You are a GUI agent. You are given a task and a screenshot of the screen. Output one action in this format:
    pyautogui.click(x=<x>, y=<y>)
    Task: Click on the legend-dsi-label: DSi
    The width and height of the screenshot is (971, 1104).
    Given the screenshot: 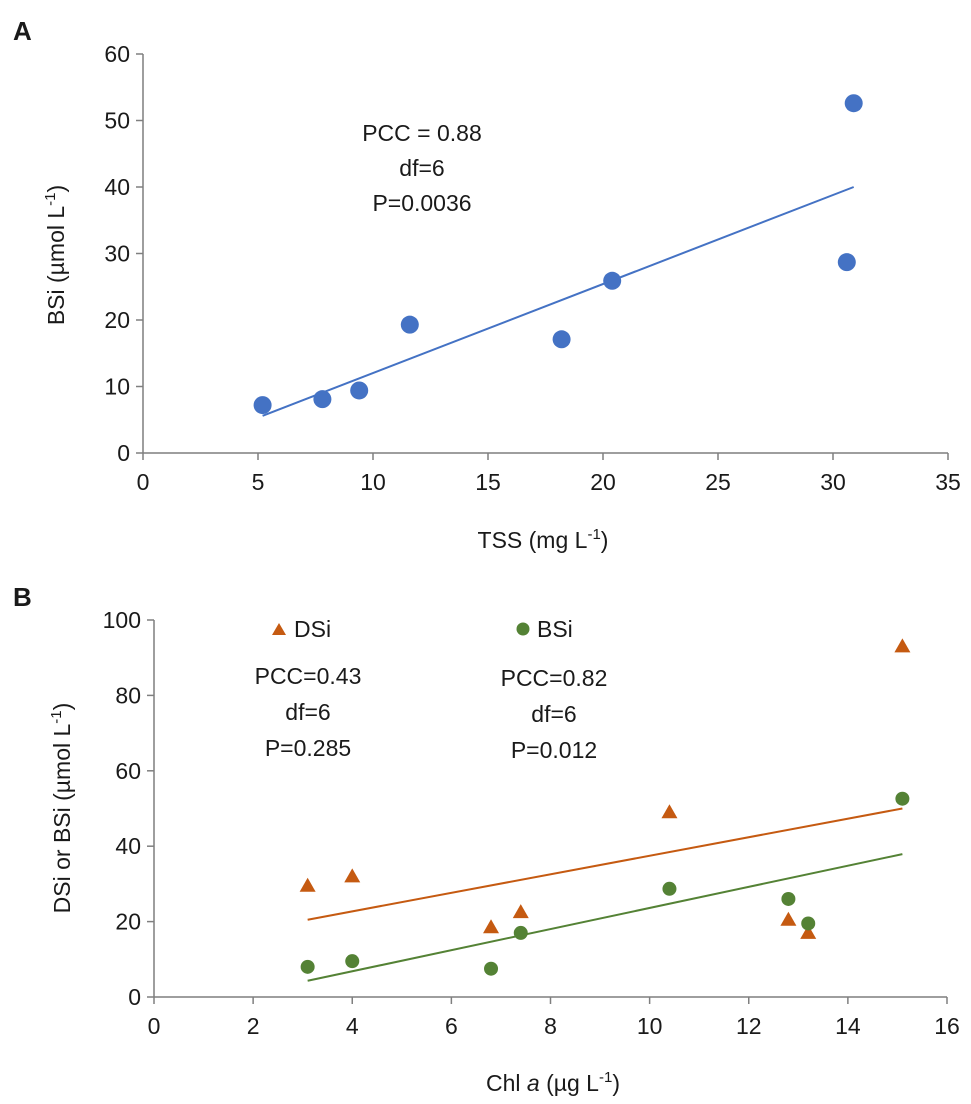 What is the action you would take?
    pyautogui.click(x=312, y=629)
    